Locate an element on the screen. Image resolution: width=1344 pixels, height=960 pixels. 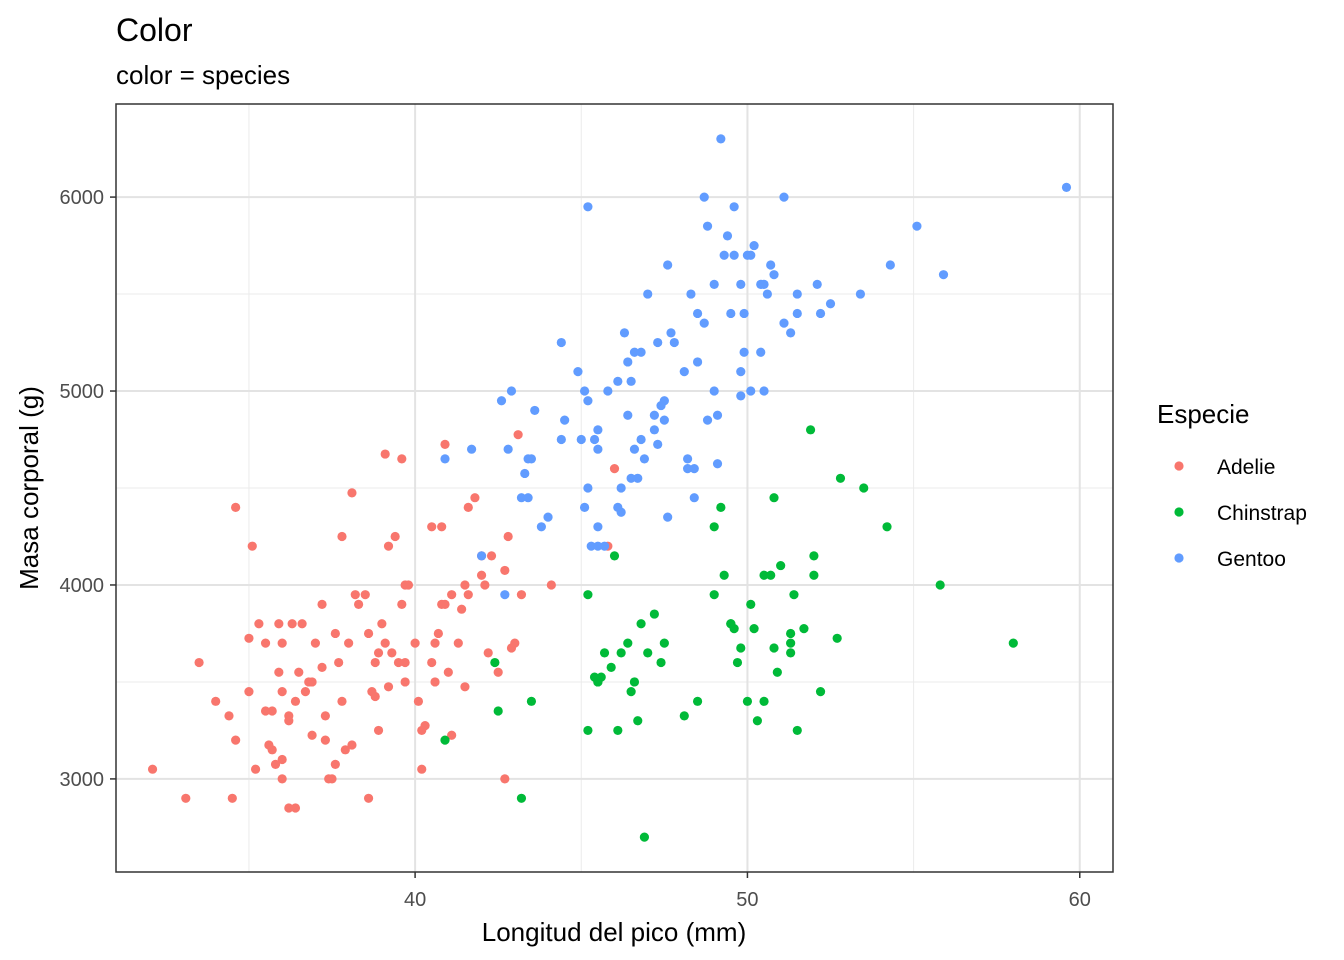
x-tick-label: 40 is located at coordinates (415, 900).